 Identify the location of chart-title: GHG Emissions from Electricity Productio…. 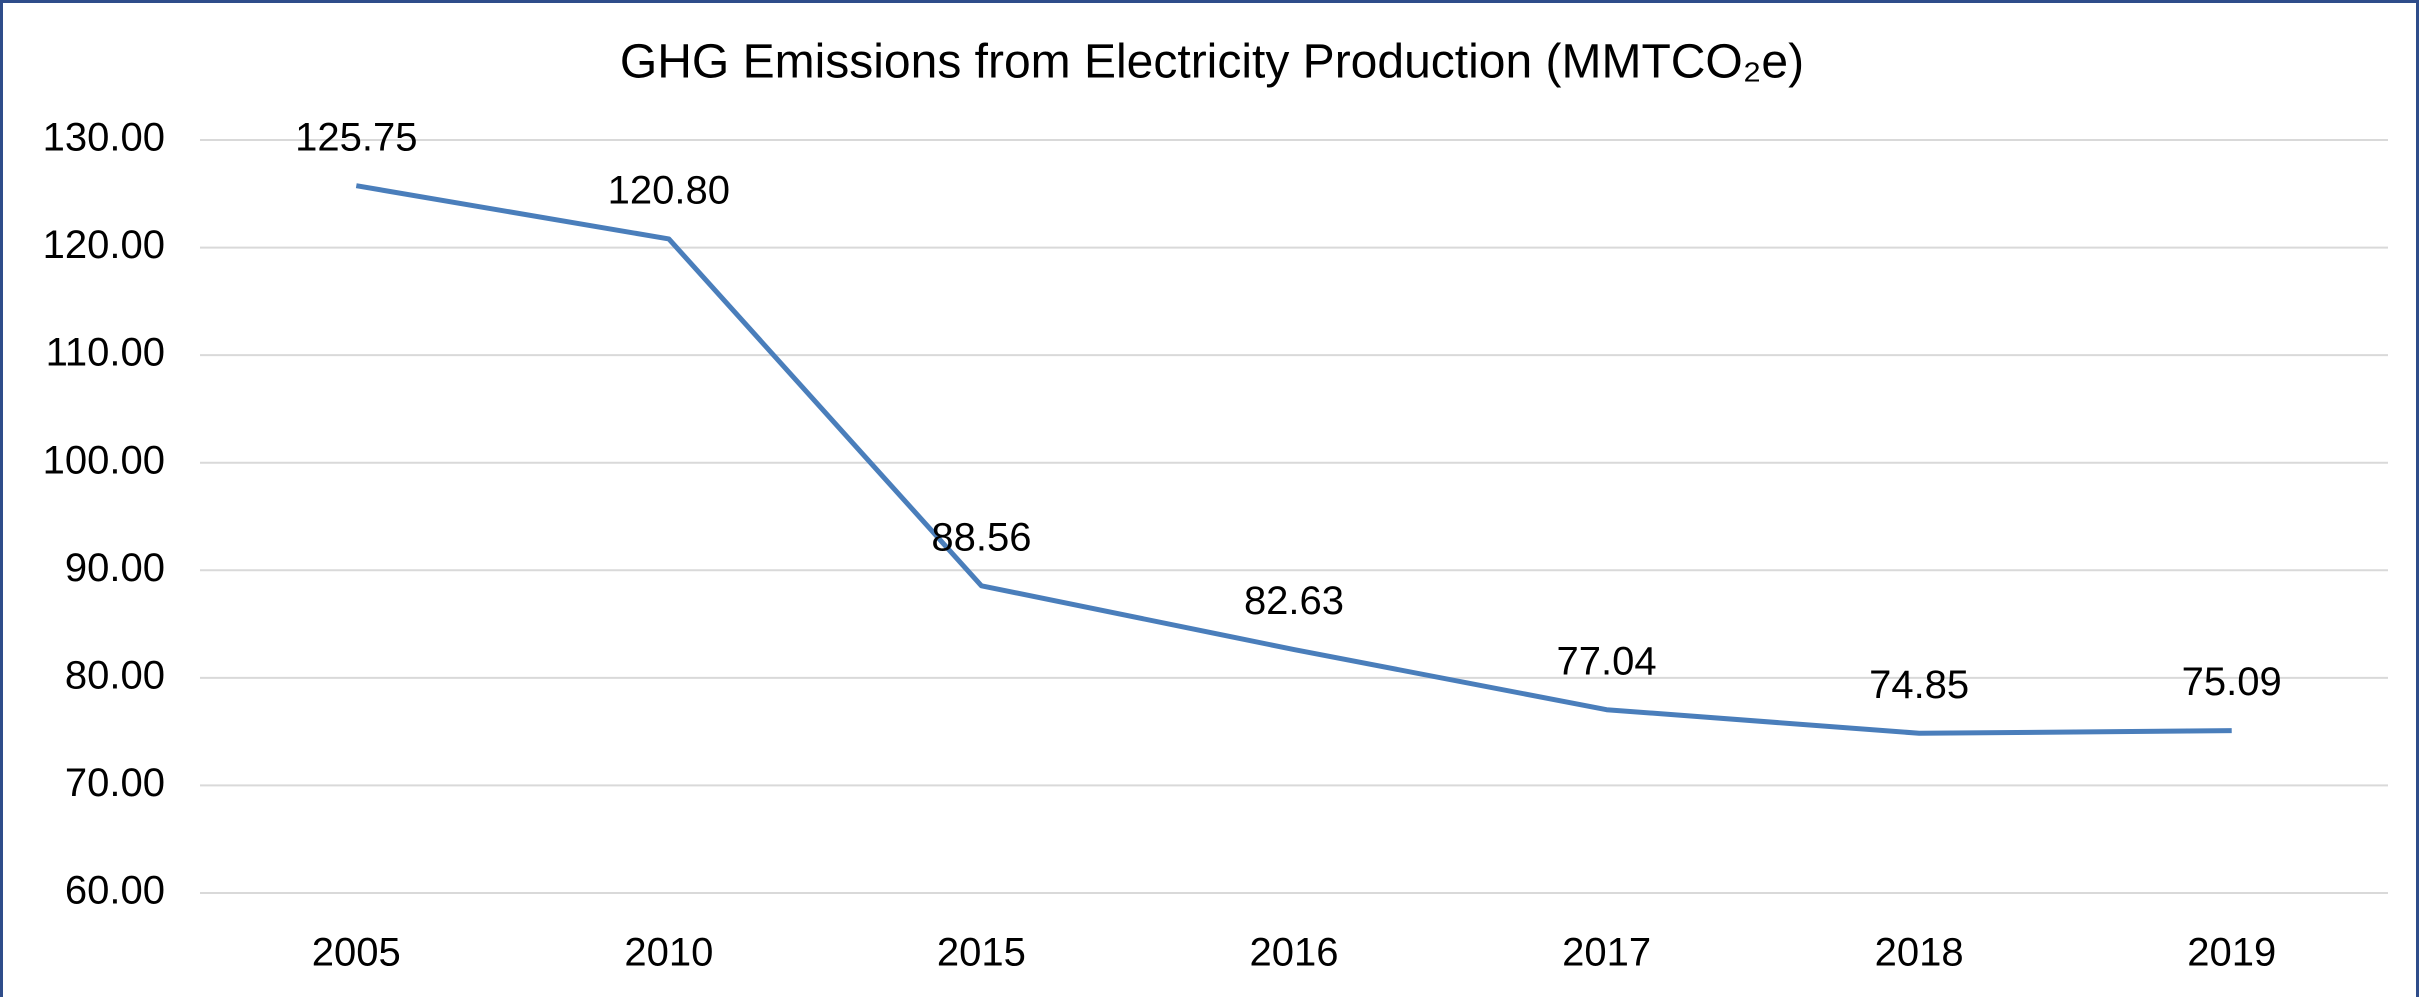
(1212, 62).